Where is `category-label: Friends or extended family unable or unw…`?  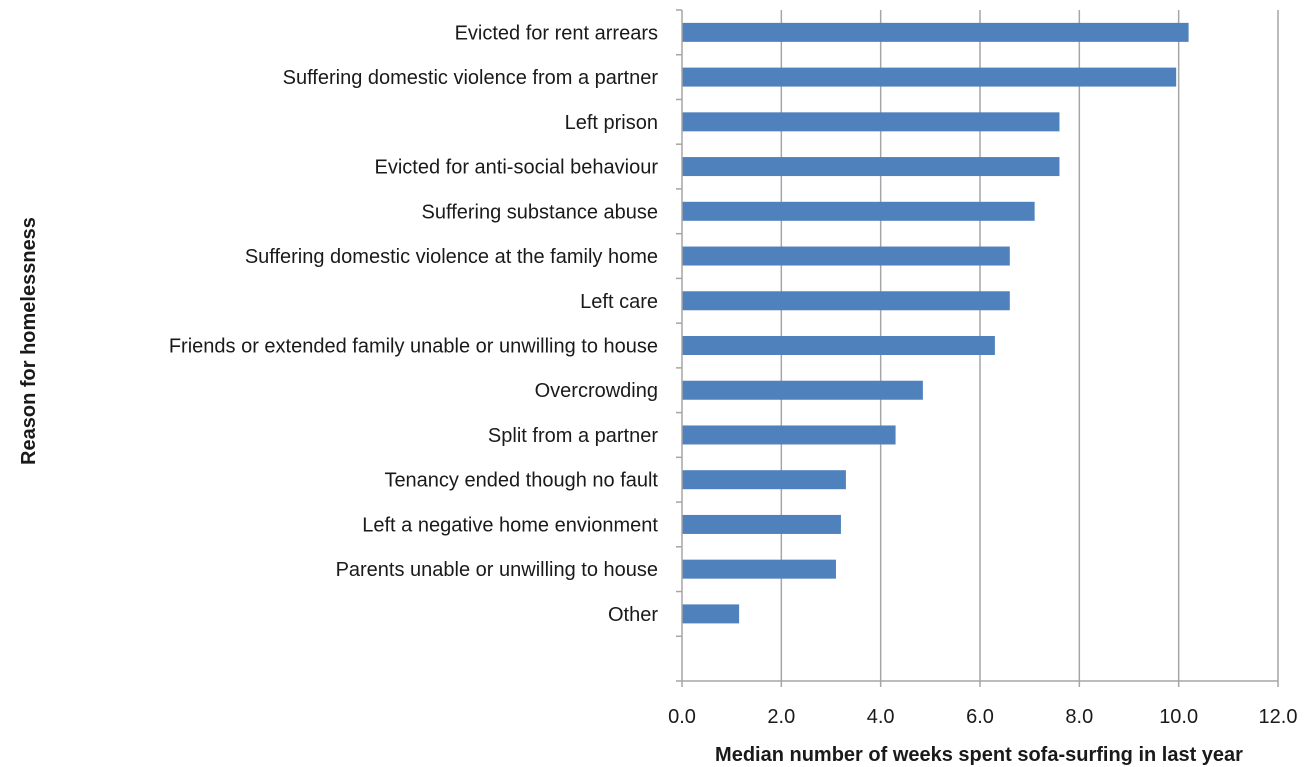
category-label: Friends or extended family unable or unw… is located at coordinates (413, 347).